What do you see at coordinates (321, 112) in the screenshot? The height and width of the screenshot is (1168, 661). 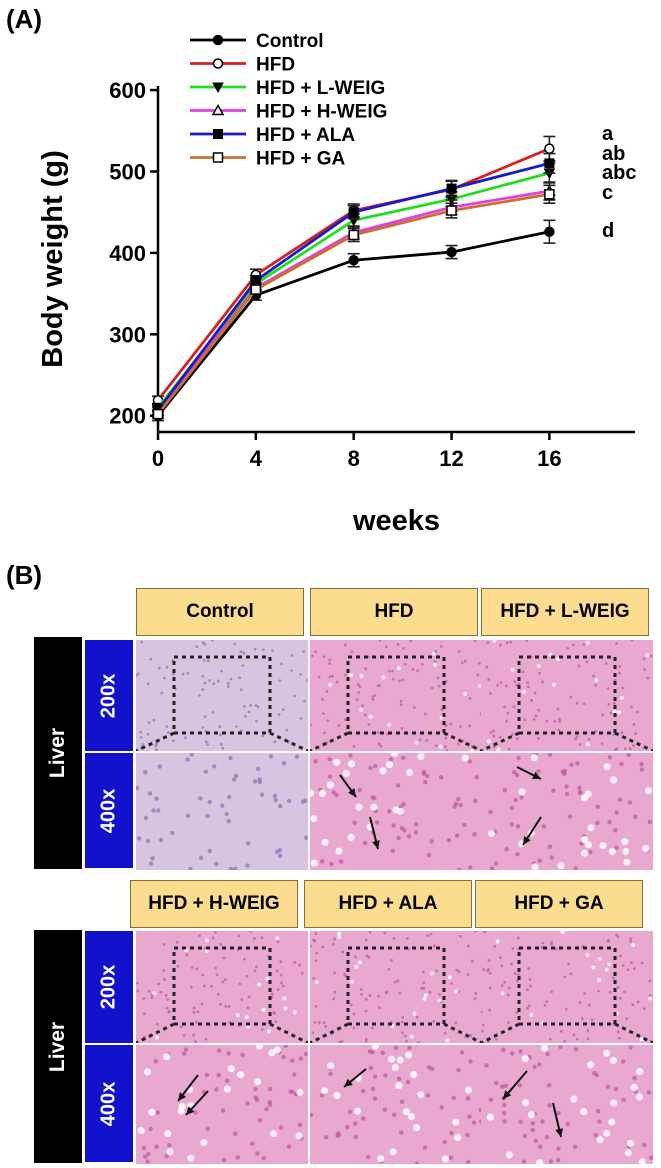 I see `legend-label: HFD + H-WEIG` at bounding box center [321, 112].